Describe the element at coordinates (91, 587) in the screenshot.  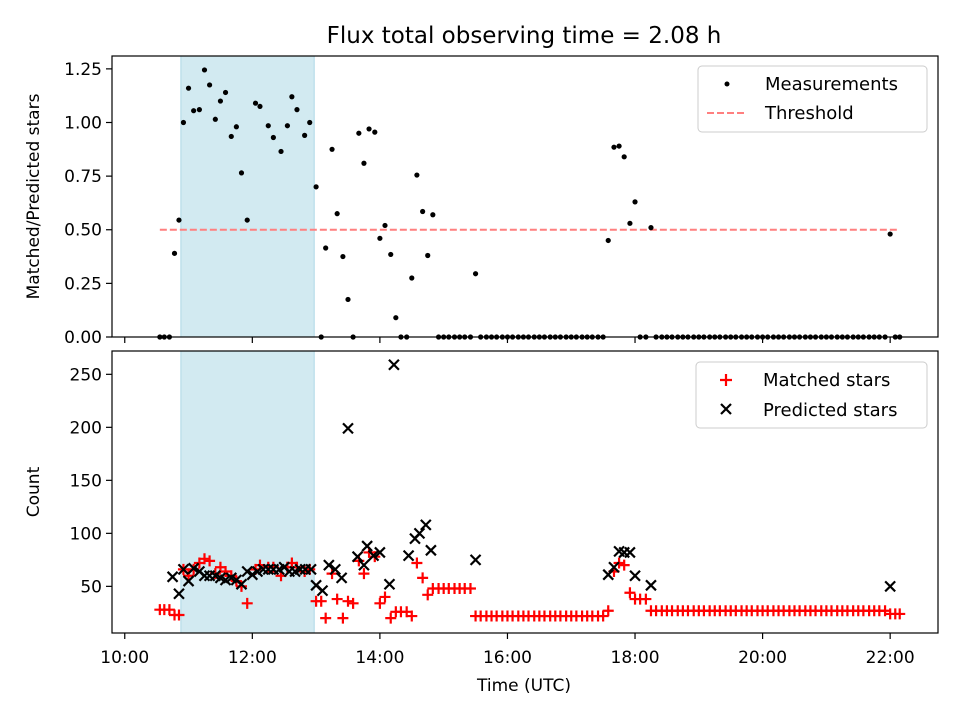
I see `y-tick-label: 50` at that location.